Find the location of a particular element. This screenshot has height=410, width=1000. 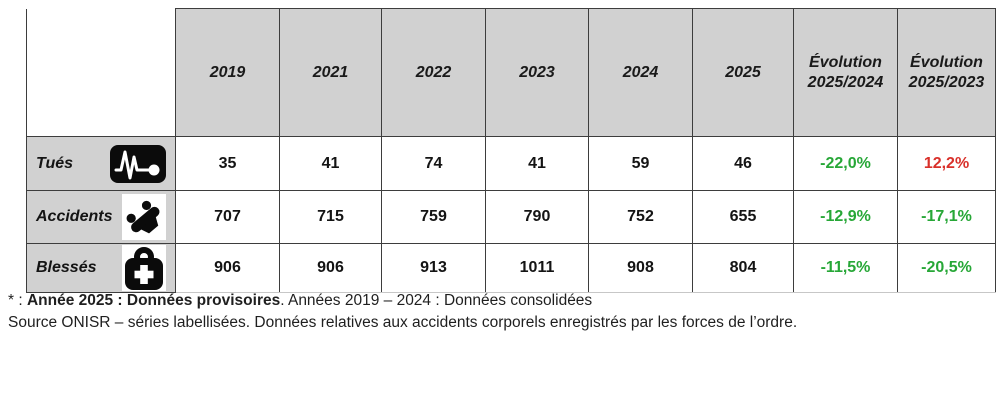

column-header-2021: 2021 is located at coordinates (330, 72).